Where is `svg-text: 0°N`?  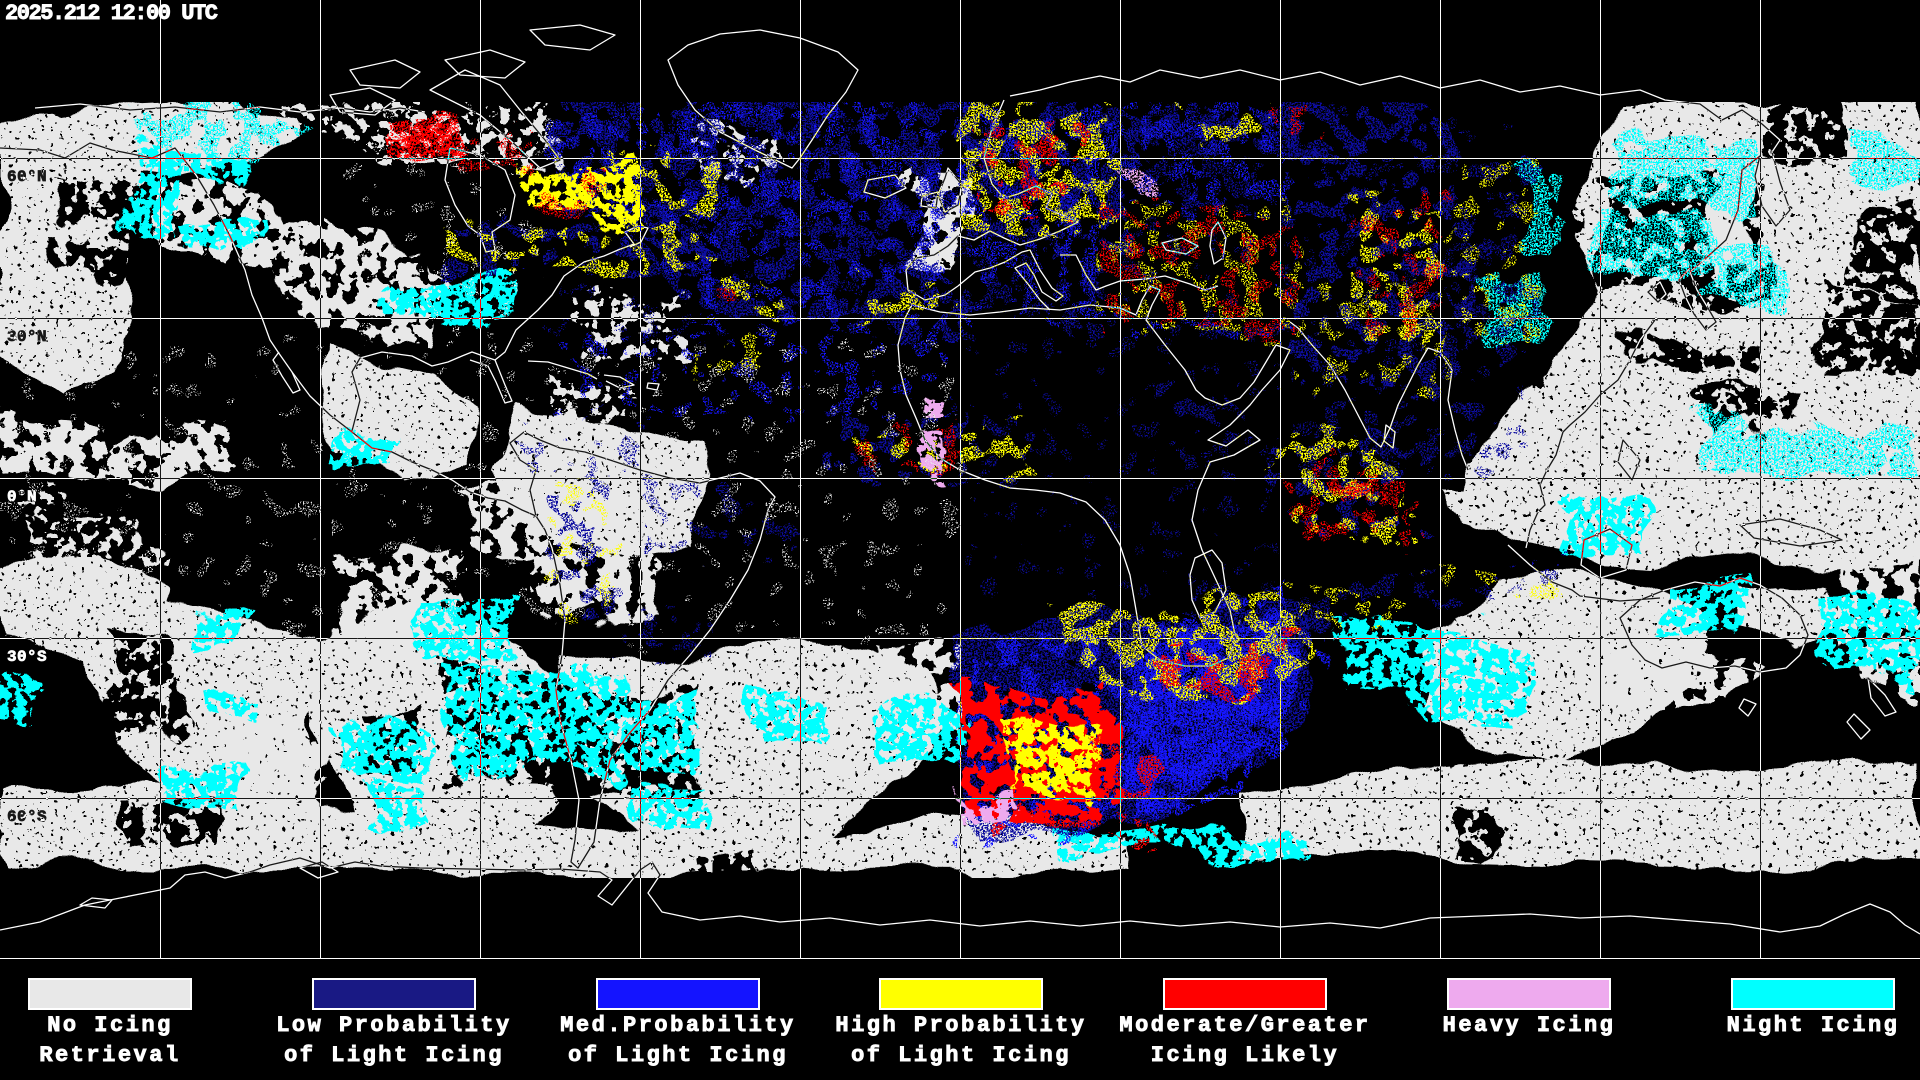 svg-text: 0°N is located at coordinates (22, 497).